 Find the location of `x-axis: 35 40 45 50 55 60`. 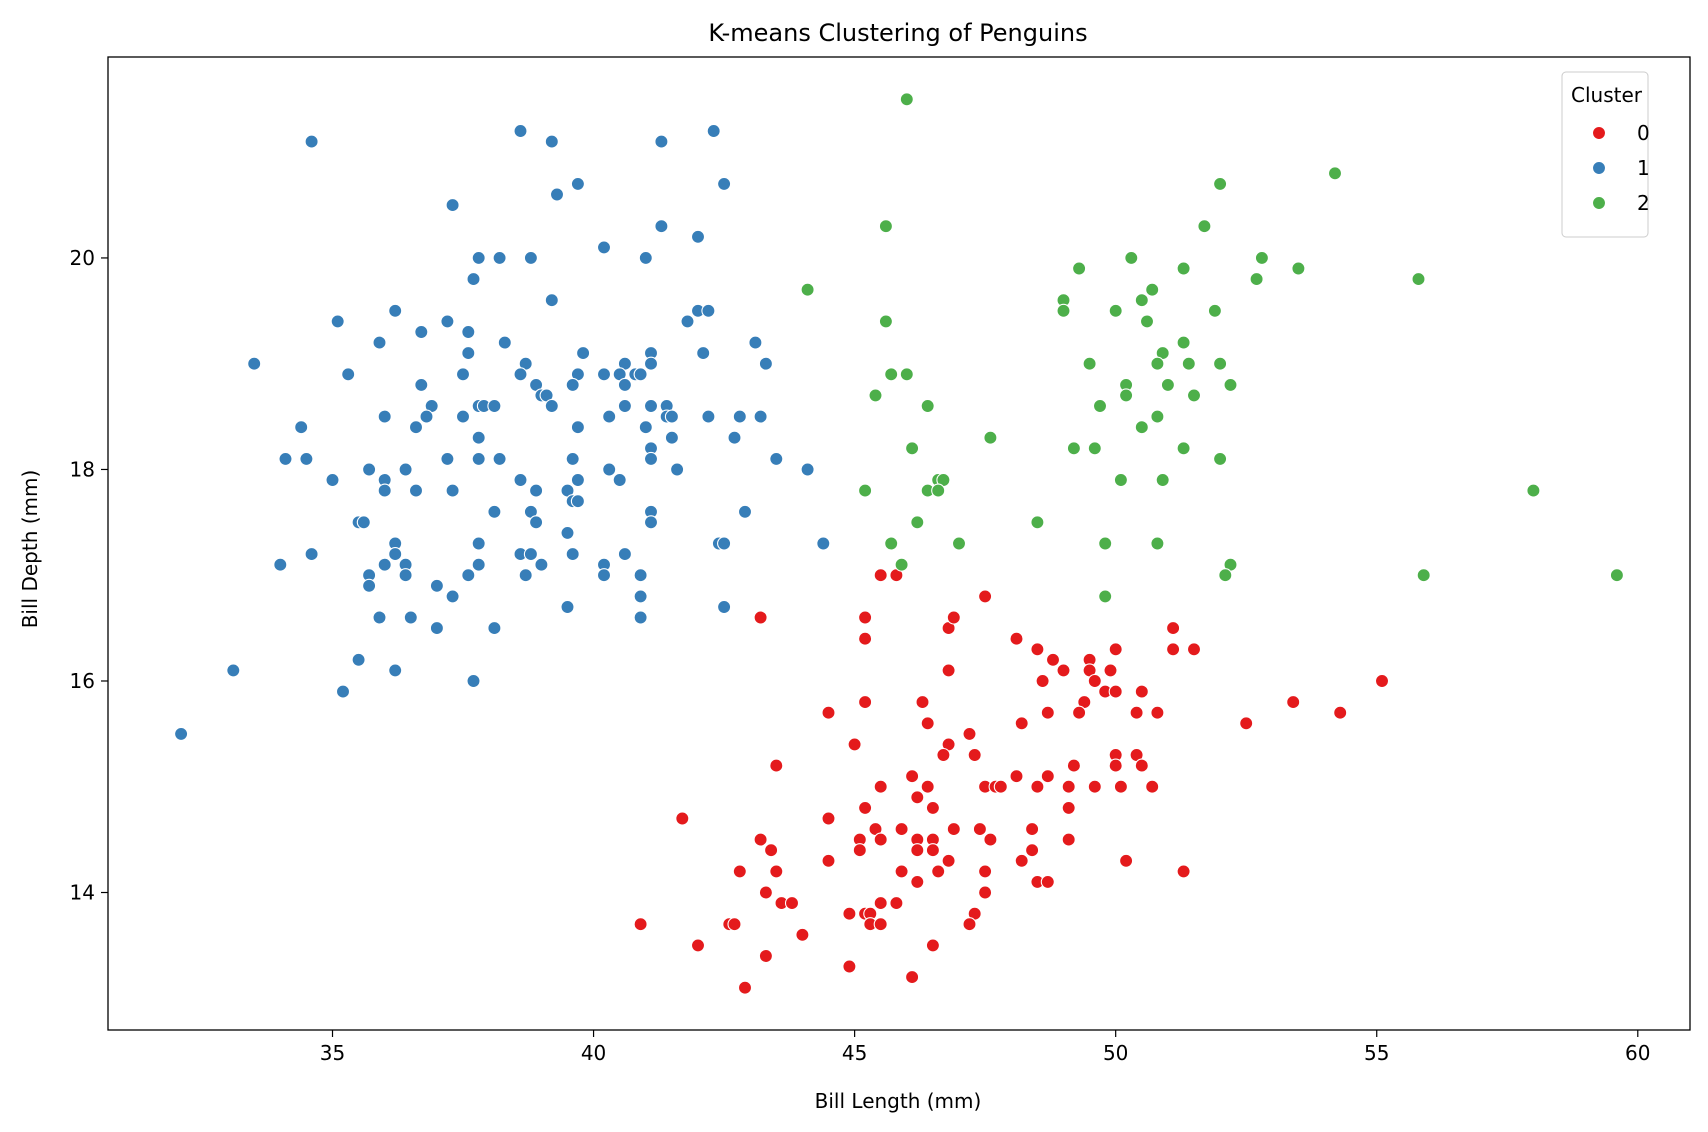

x-axis: 35 40 45 50 55 60 is located at coordinates (985, 1047).